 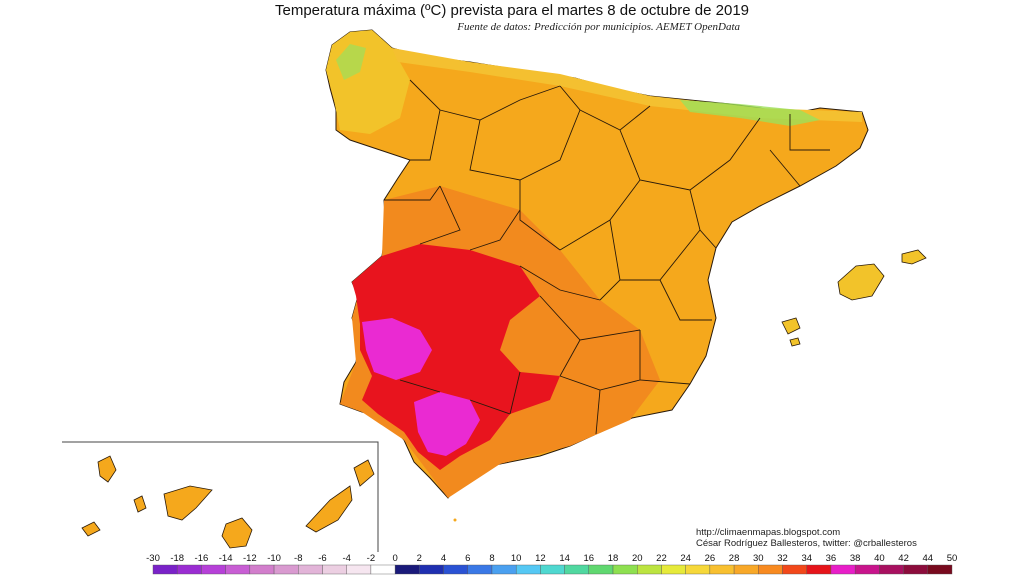 What do you see at coordinates (419, 558) in the screenshot?
I see `legend-label: 2` at bounding box center [419, 558].